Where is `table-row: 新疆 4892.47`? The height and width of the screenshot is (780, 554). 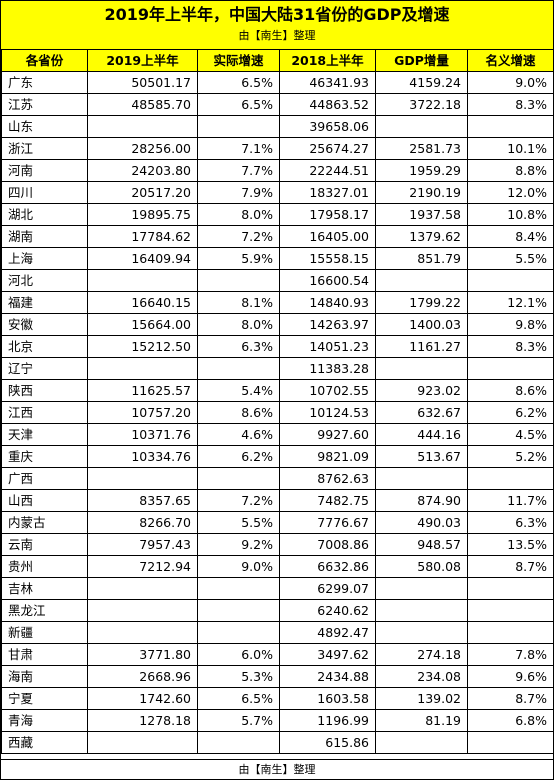 table-row: 新疆 4892.47 is located at coordinates (277, 632).